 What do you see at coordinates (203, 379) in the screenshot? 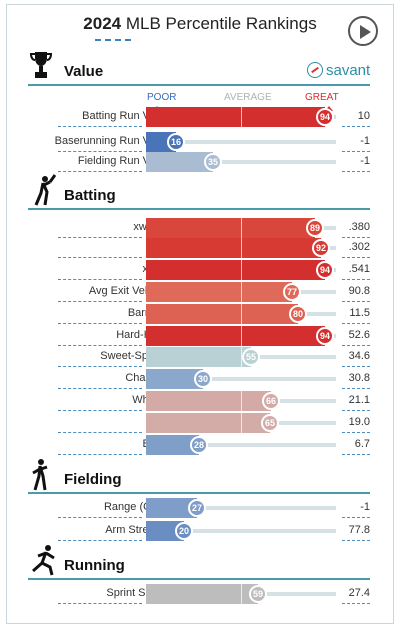
I see `percentile-badge: 30` at bounding box center [203, 379].